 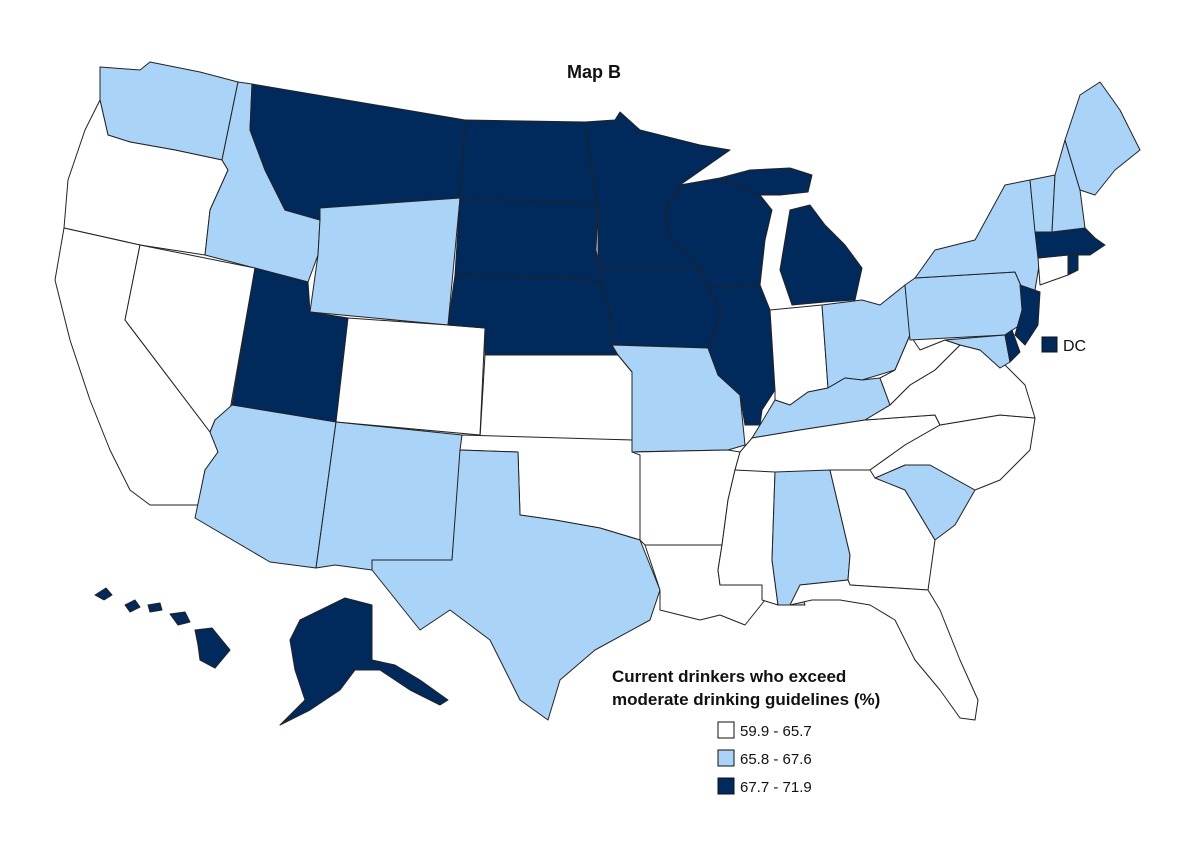 I want to click on map-title: Map B, so click(x=594, y=72).